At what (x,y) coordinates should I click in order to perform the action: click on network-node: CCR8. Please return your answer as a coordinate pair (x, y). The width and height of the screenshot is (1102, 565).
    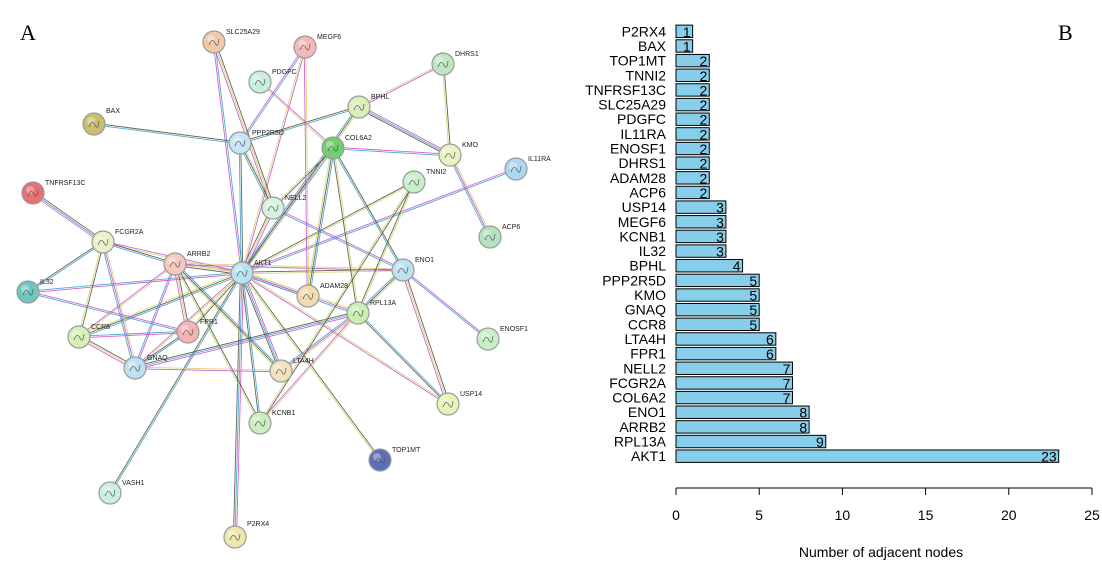
    Looking at the image, I should click on (88, 336).